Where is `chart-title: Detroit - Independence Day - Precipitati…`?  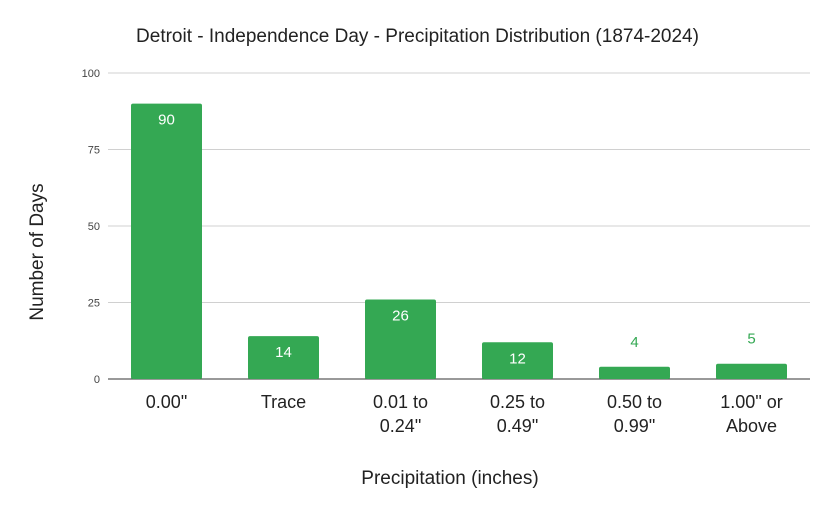
chart-title: Detroit - Independence Day - Precipitati… is located at coordinates (417, 36).